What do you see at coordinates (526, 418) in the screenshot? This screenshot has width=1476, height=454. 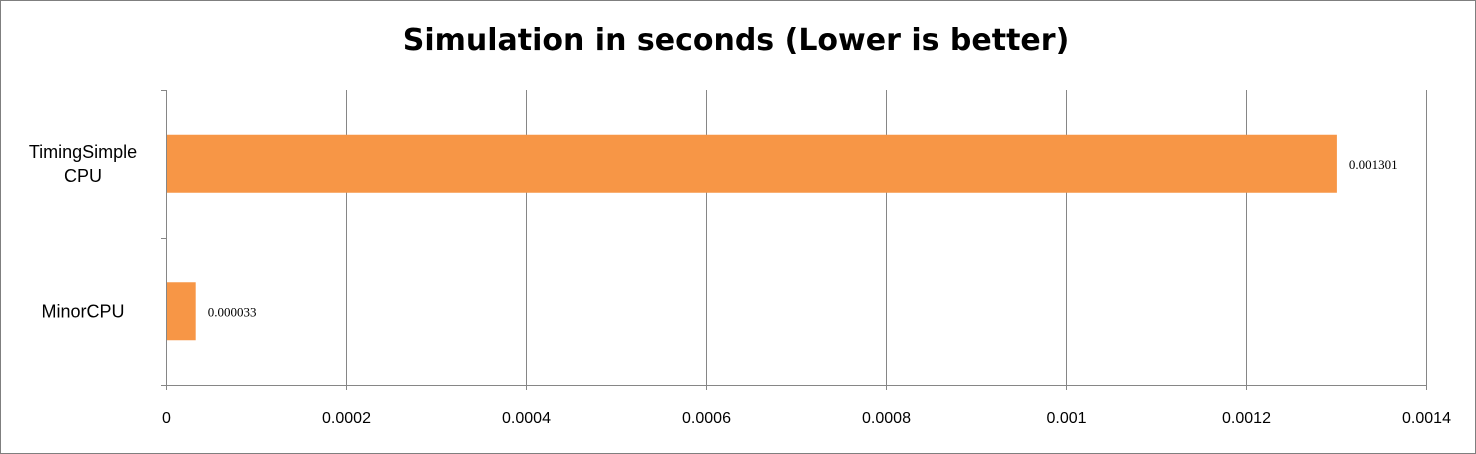 I see `x-tick-label: 0.0004` at bounding box center [526, 418].